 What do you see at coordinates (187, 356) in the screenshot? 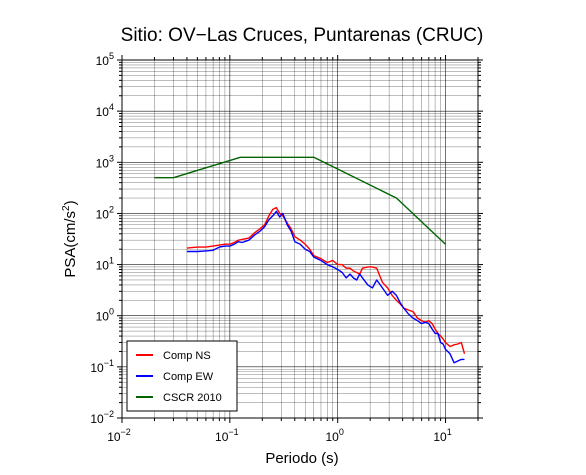
I see `legend-label: Comp NS` at bounding box center [187, 356].